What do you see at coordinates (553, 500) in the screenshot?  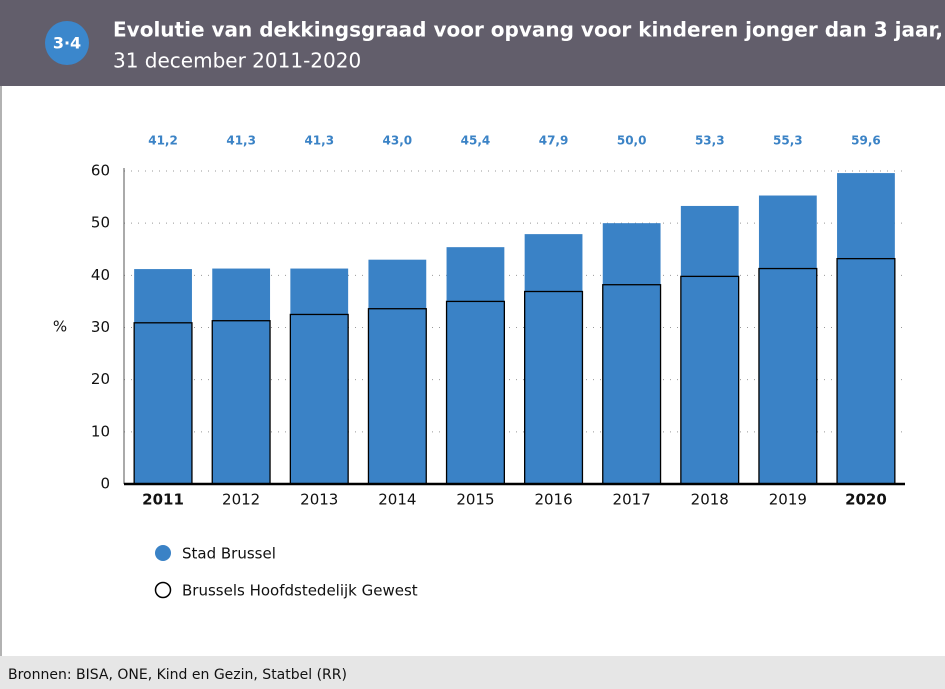 I see `x-tick-label: 2016` at bounding box center [553, 500].